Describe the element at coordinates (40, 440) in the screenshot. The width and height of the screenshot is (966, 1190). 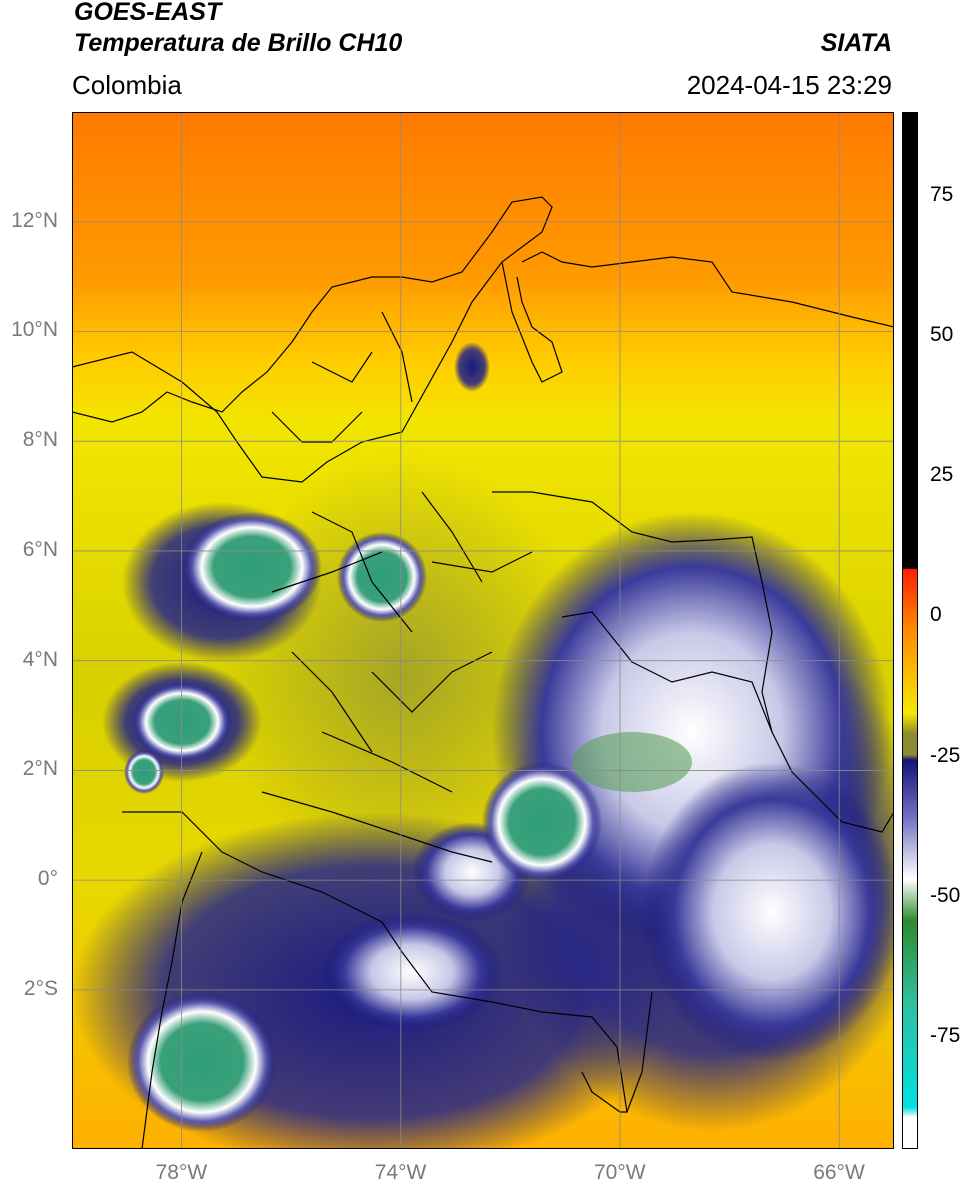
I see `lat-tick-label: 8°N` at that location.